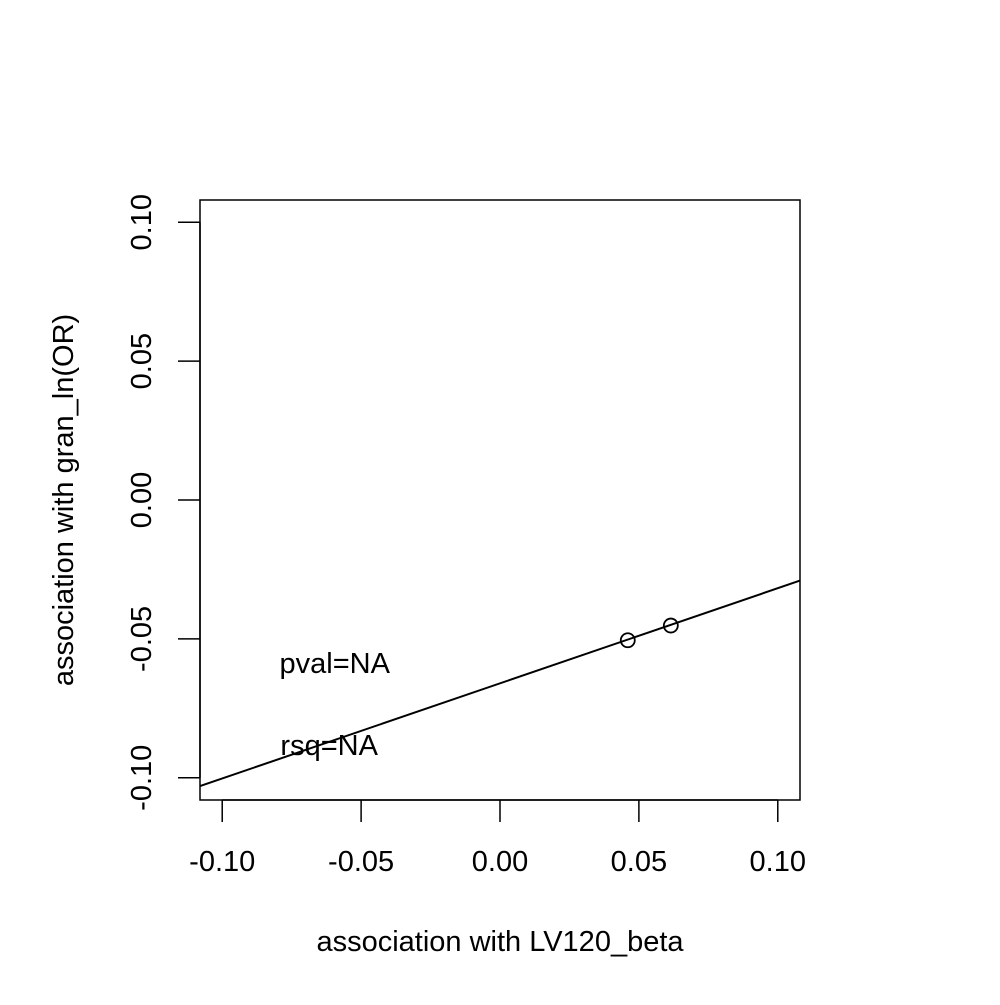 Image resolution: width=1000 pixels, height=1005 pixels. Describe the element at coordinates (64, 500) in the screenshot. I see `y-axis-label: association with gran_ln(OR)` at that location.